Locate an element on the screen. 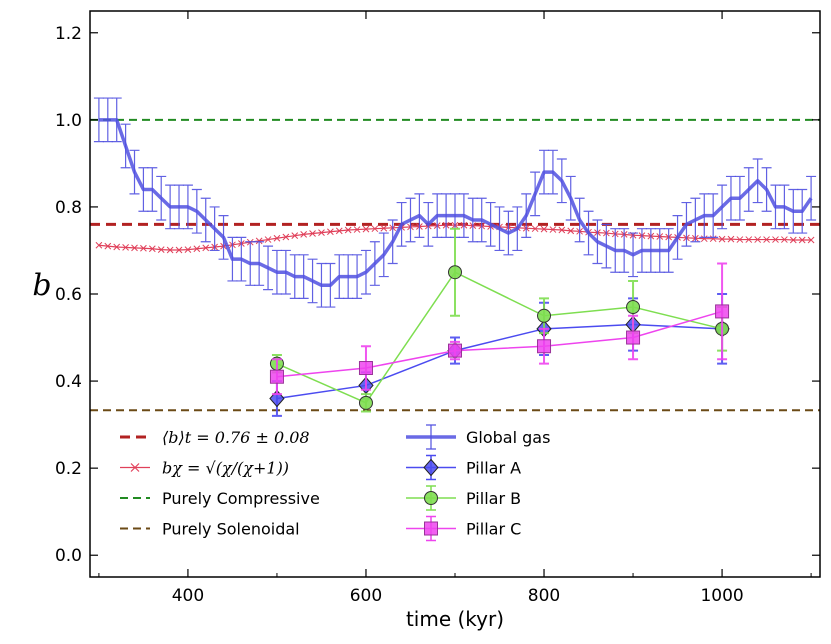 This screenshot has width=831, height=644. y-tick-label: 0.4 is located at coordinates (68, 382).